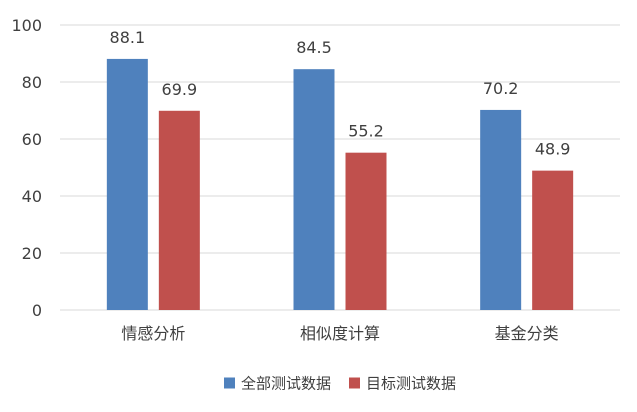 Image resolution: width=637 pixels, height=412 pixels. Describe the element at coordinates (314, 47) in the screenshot. I see `data-label: 84.5` at that location.